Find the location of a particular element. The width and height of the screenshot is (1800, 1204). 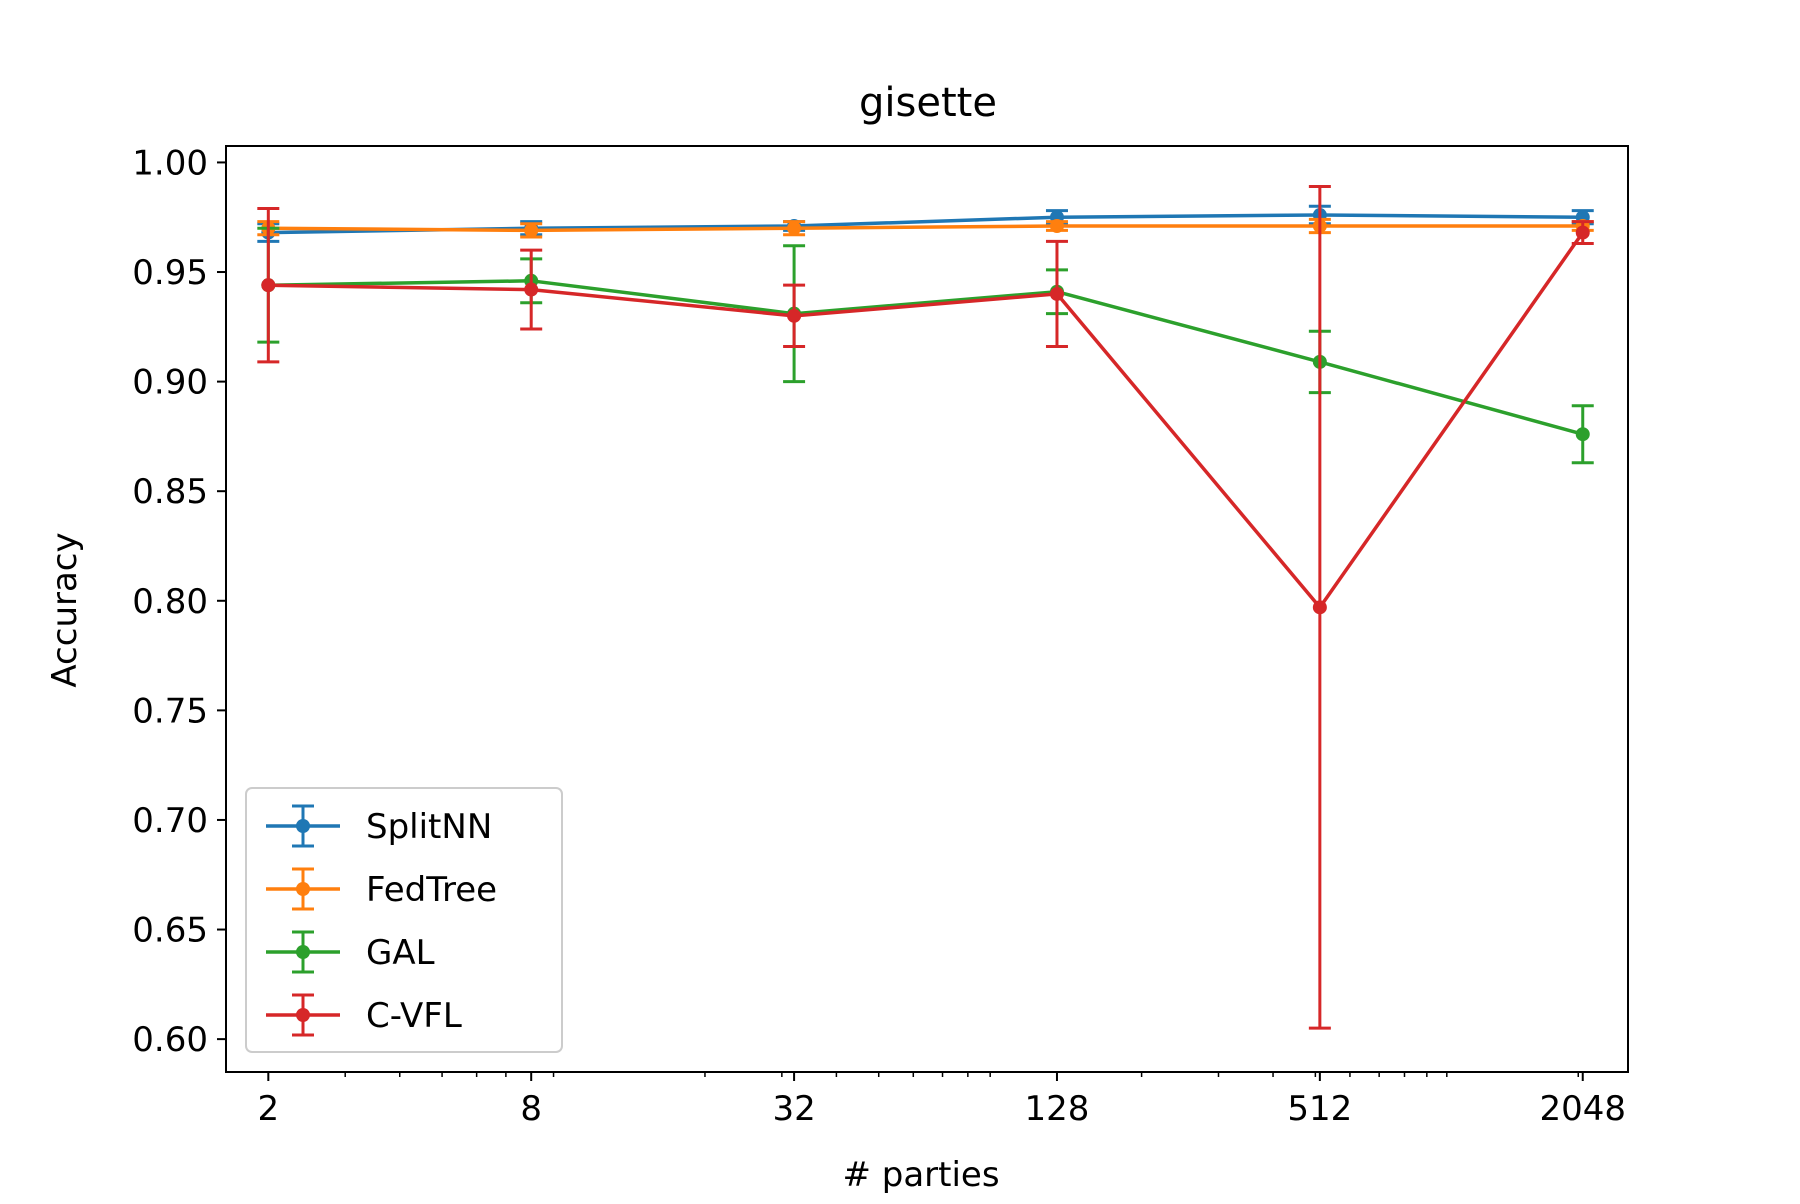

x-axis-label: # parties is located at coordinates (920, 1175).